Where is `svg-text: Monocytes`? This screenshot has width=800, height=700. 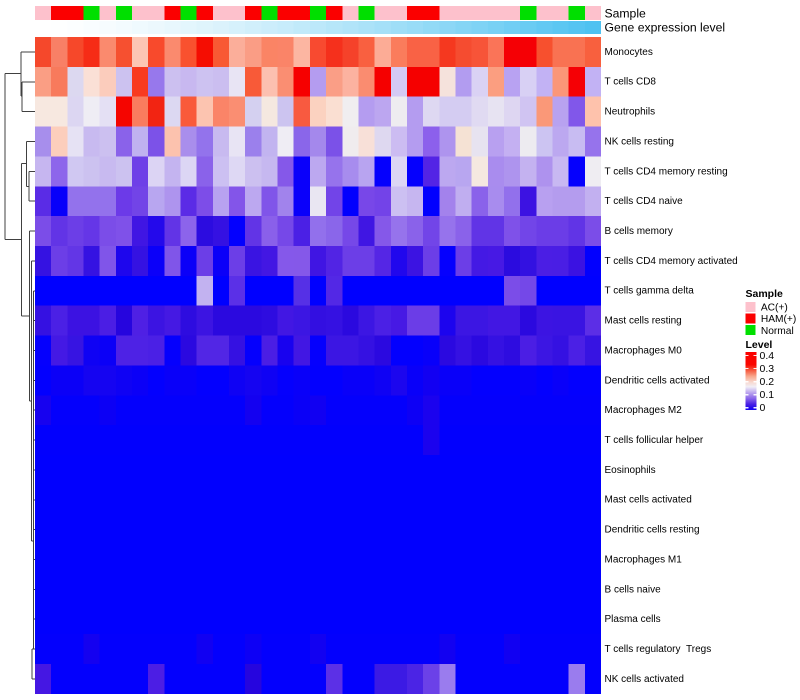 svg-text: Monocytes is located at coordinates (629, 52).